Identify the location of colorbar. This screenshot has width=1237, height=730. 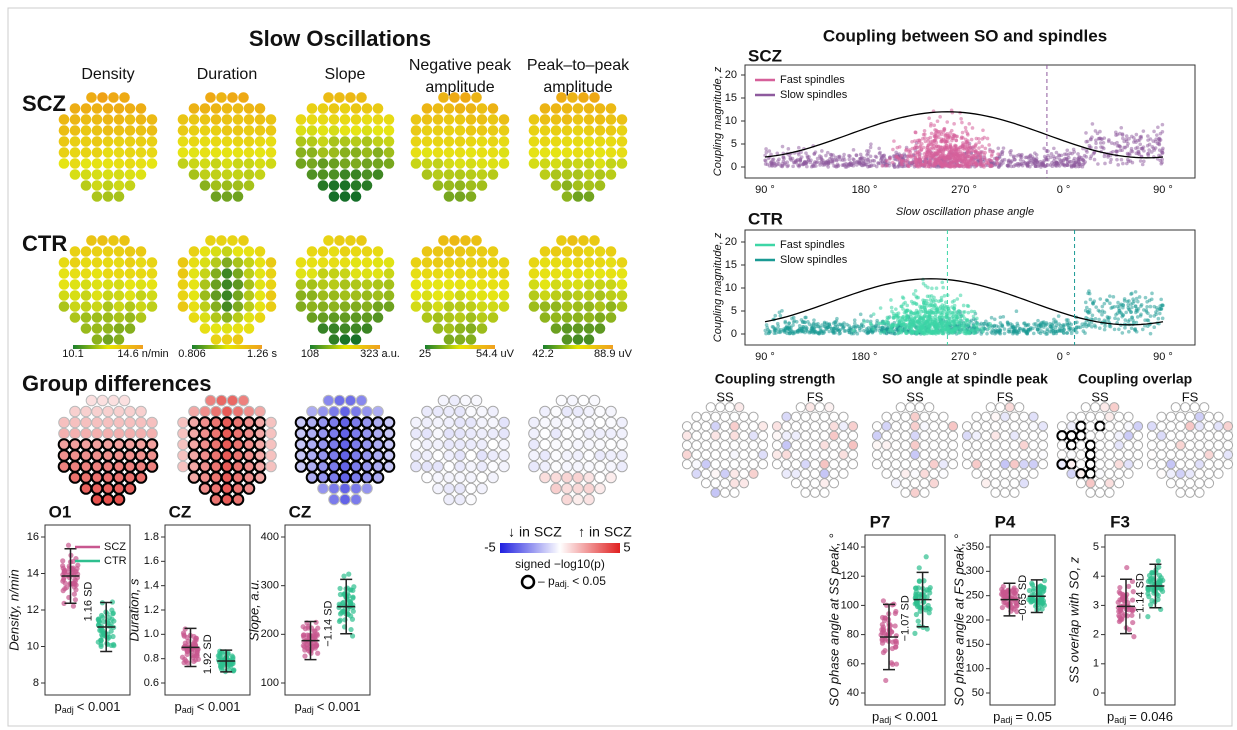
(345, 347).